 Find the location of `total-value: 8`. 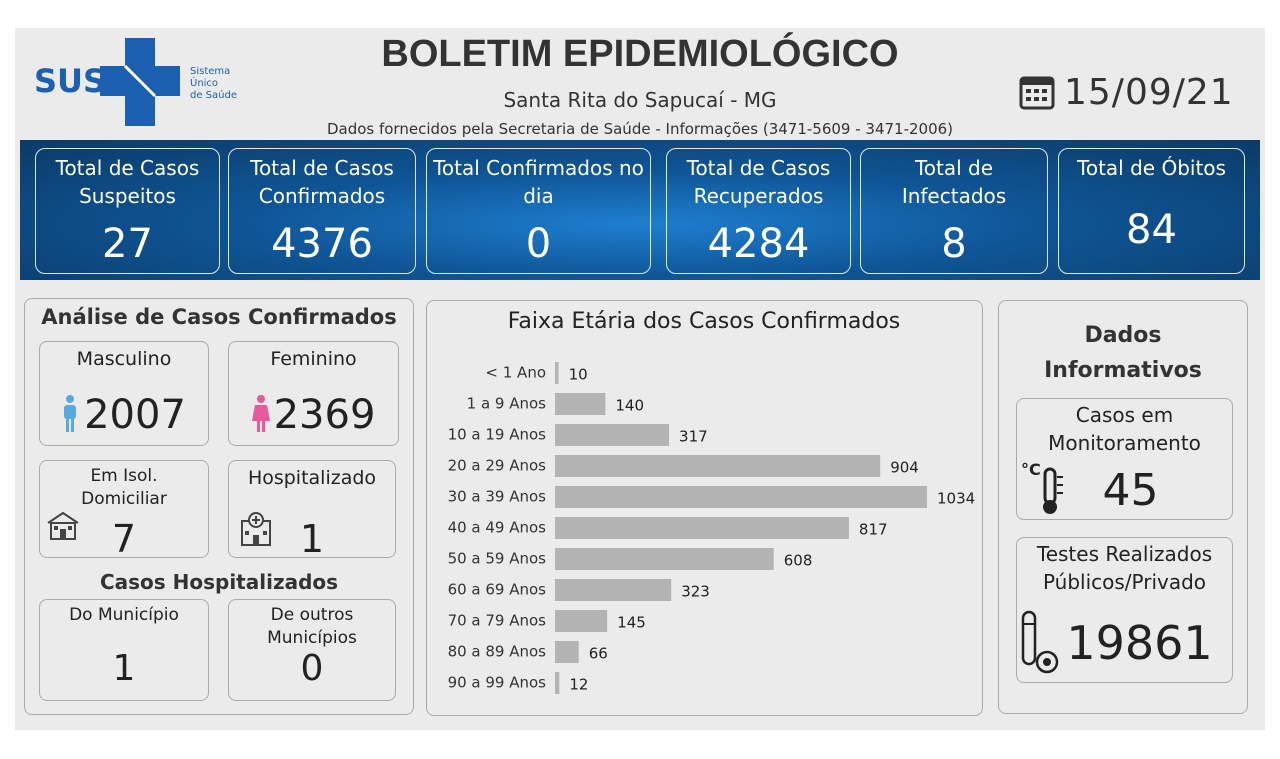

total-value: 8 is located at coordinates (954, 244).